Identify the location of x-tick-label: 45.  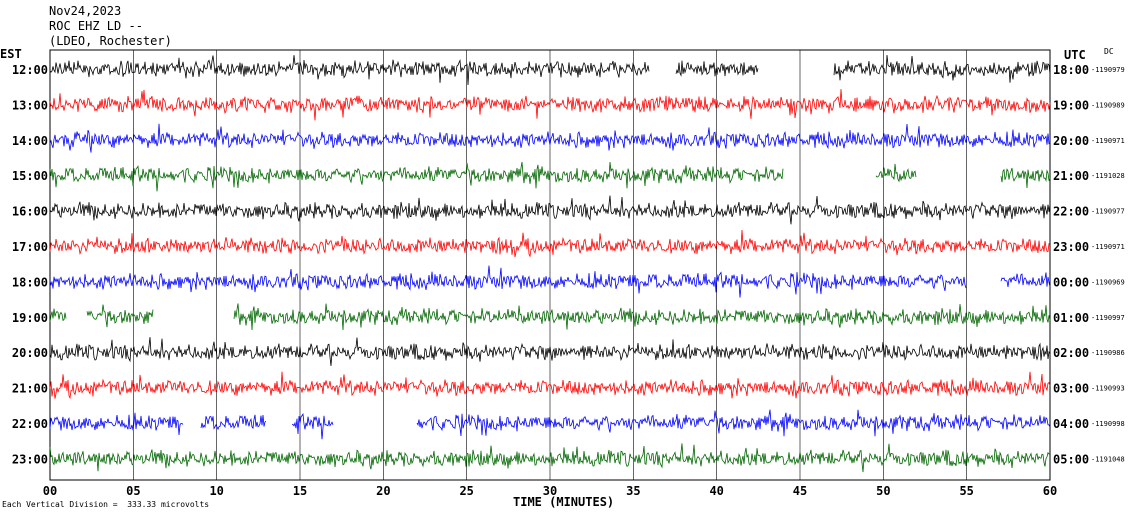
(800, 491).